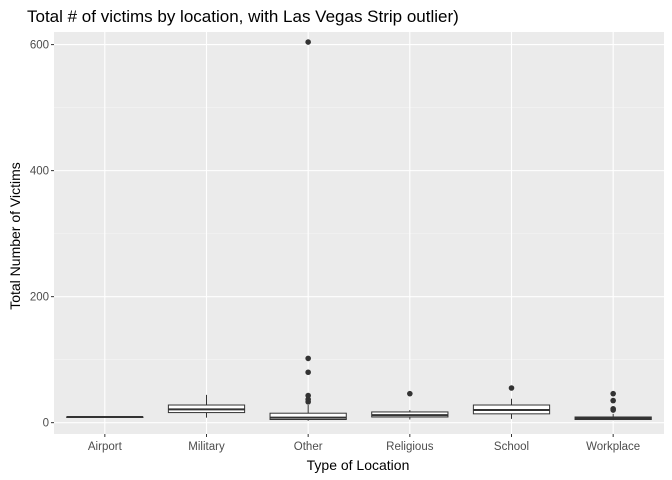 The height and width of the screenshot is (480, 672). Describe the element at coordinates (39, 172) in the screenshot. I see `y-tick-label: 400` at that location.